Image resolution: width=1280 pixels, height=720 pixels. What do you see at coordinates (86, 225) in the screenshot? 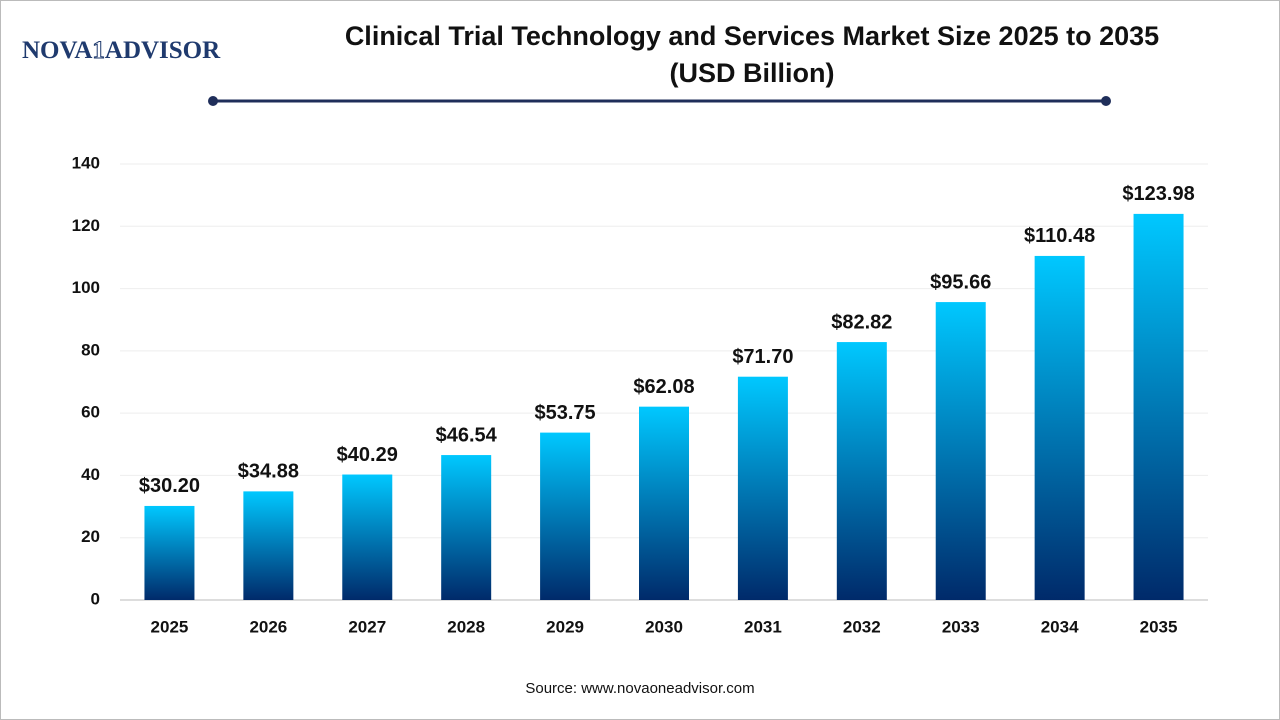
I see `y-tick-label: 120` at bounding box center [86, 225].